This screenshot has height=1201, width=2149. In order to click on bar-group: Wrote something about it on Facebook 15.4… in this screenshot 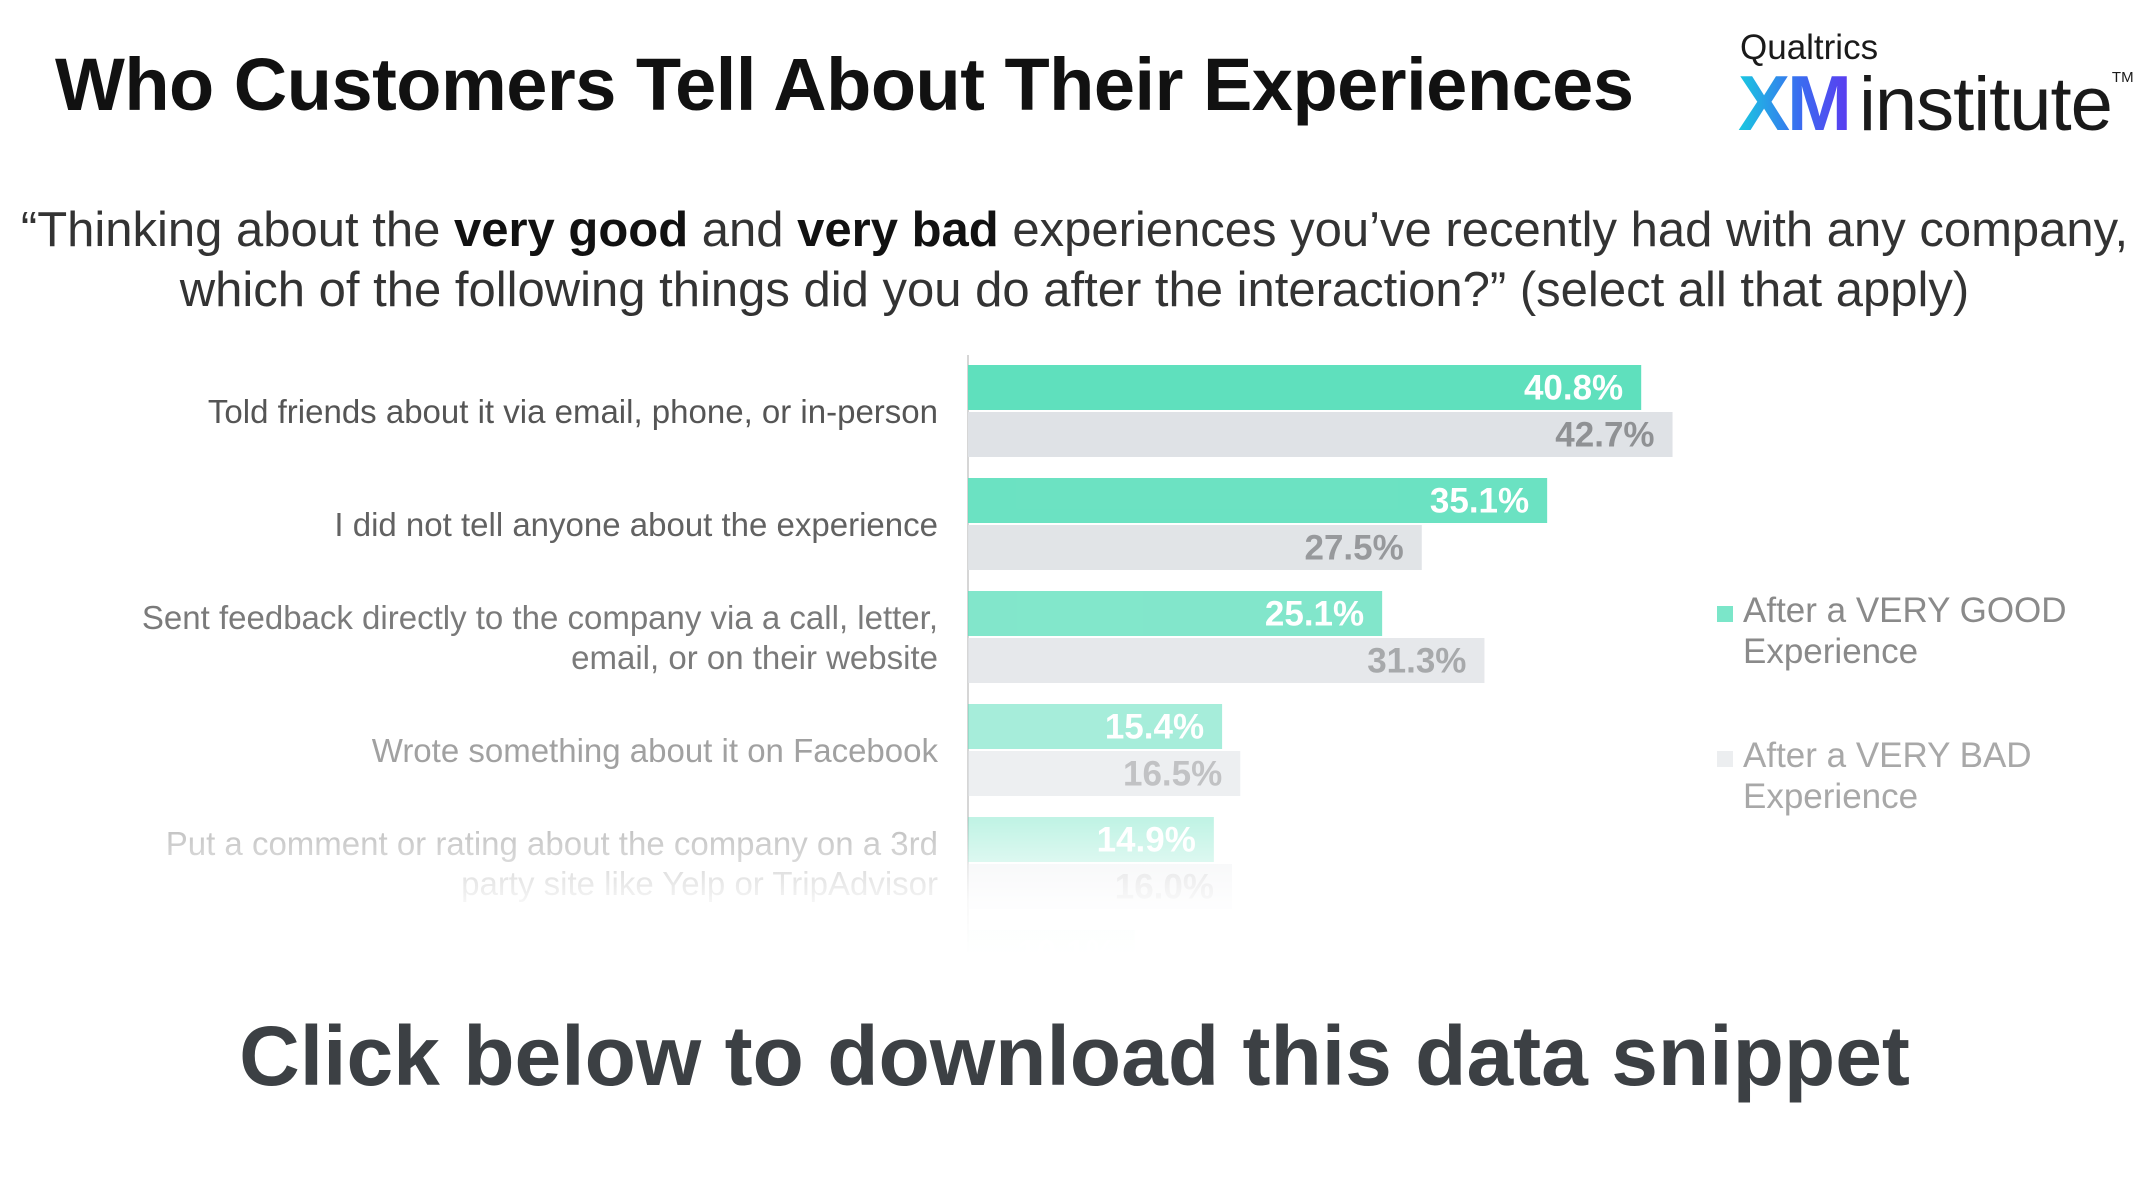, I will do `click(806, 750)`.